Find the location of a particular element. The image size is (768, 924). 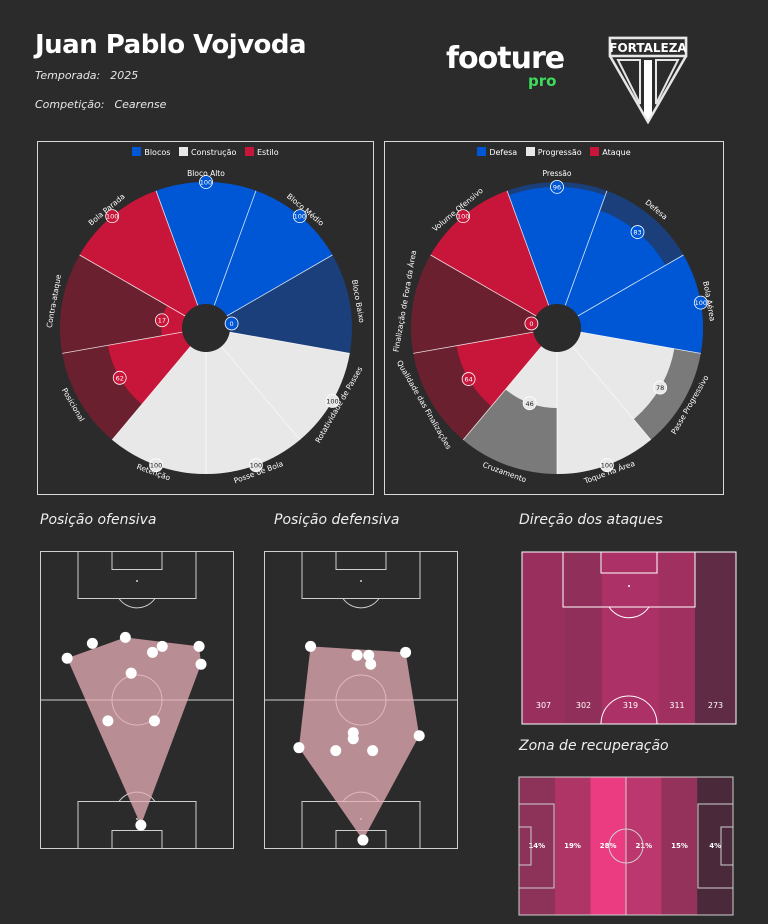

value-badge-text: 0 is located at coordinates (531, 324).